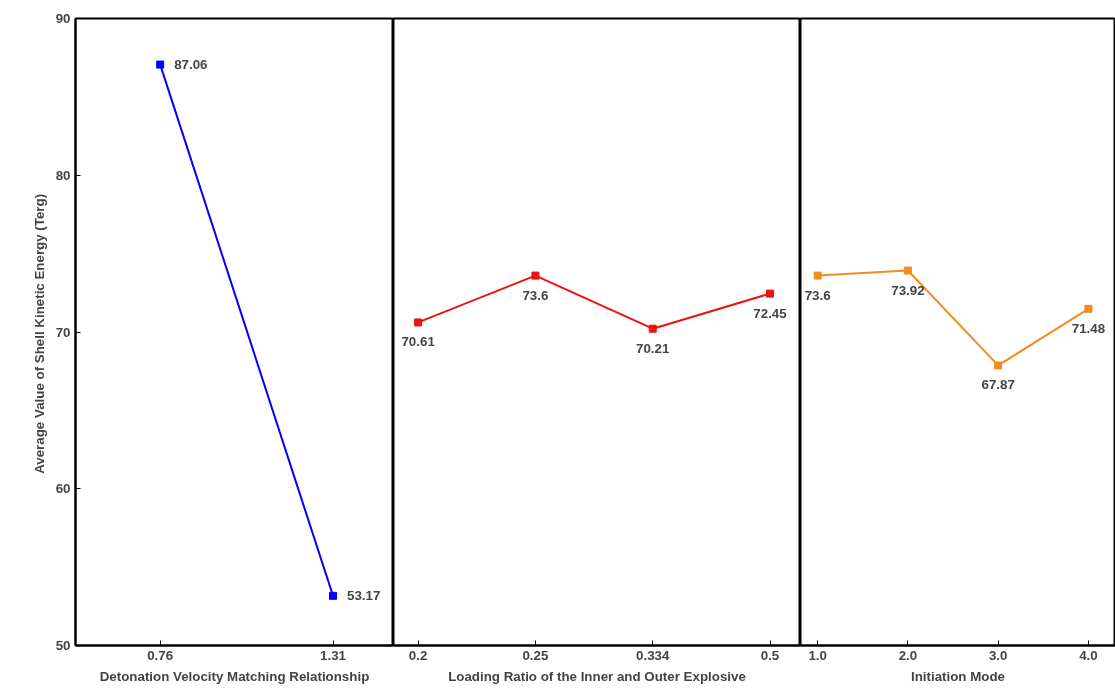  What do you see at coordinates (191, 65) in the screenshot?
I see `data-label: 87.06` at bounding box center [191, 65].